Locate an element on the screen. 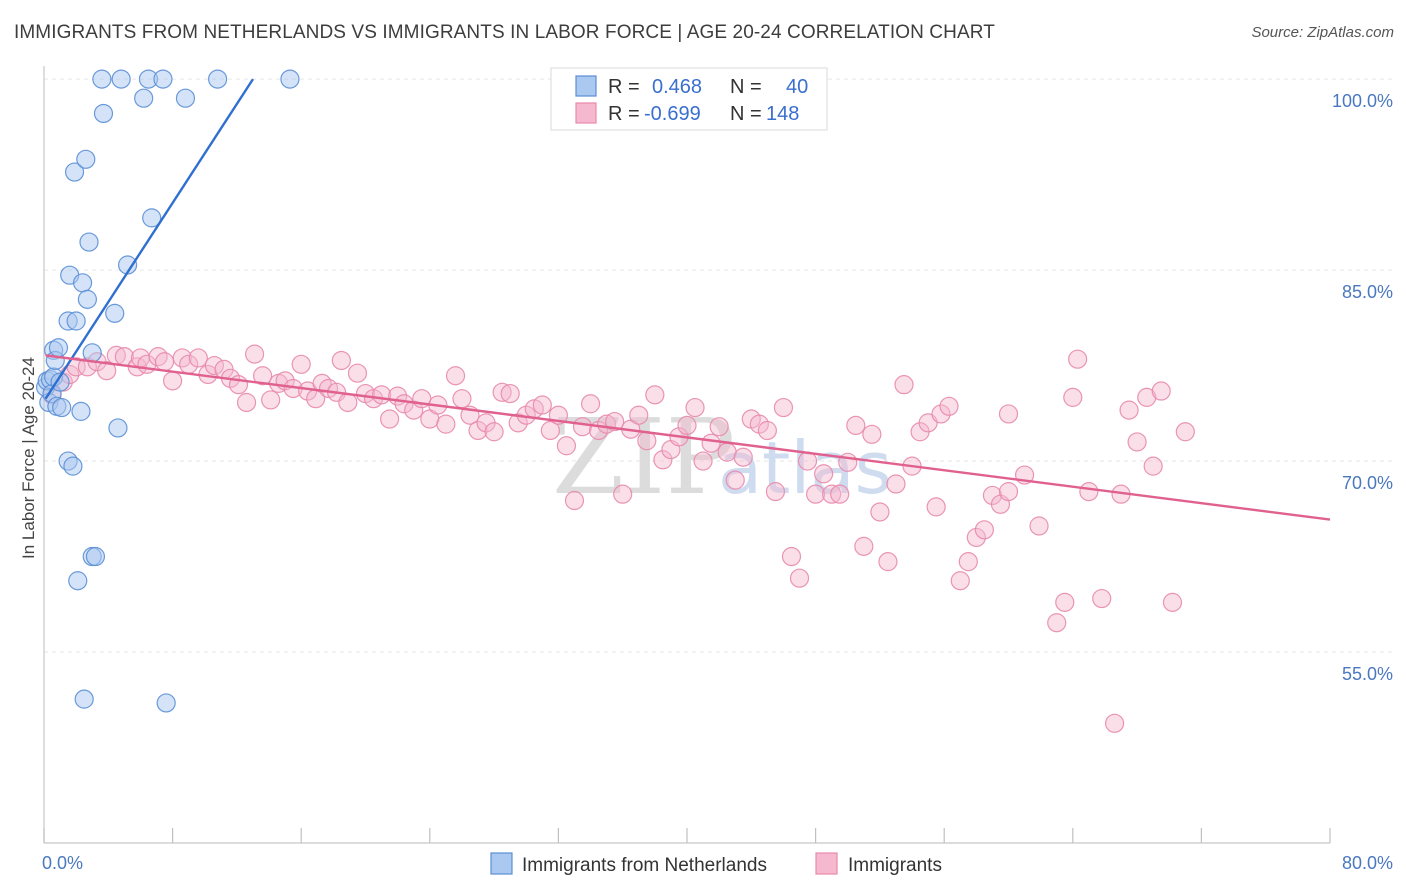 The height and width of the screenshot is (892, 1406). bottom-legend-label-netherlands: Immigrants from Netherlands is located at coordinates (644, 865).